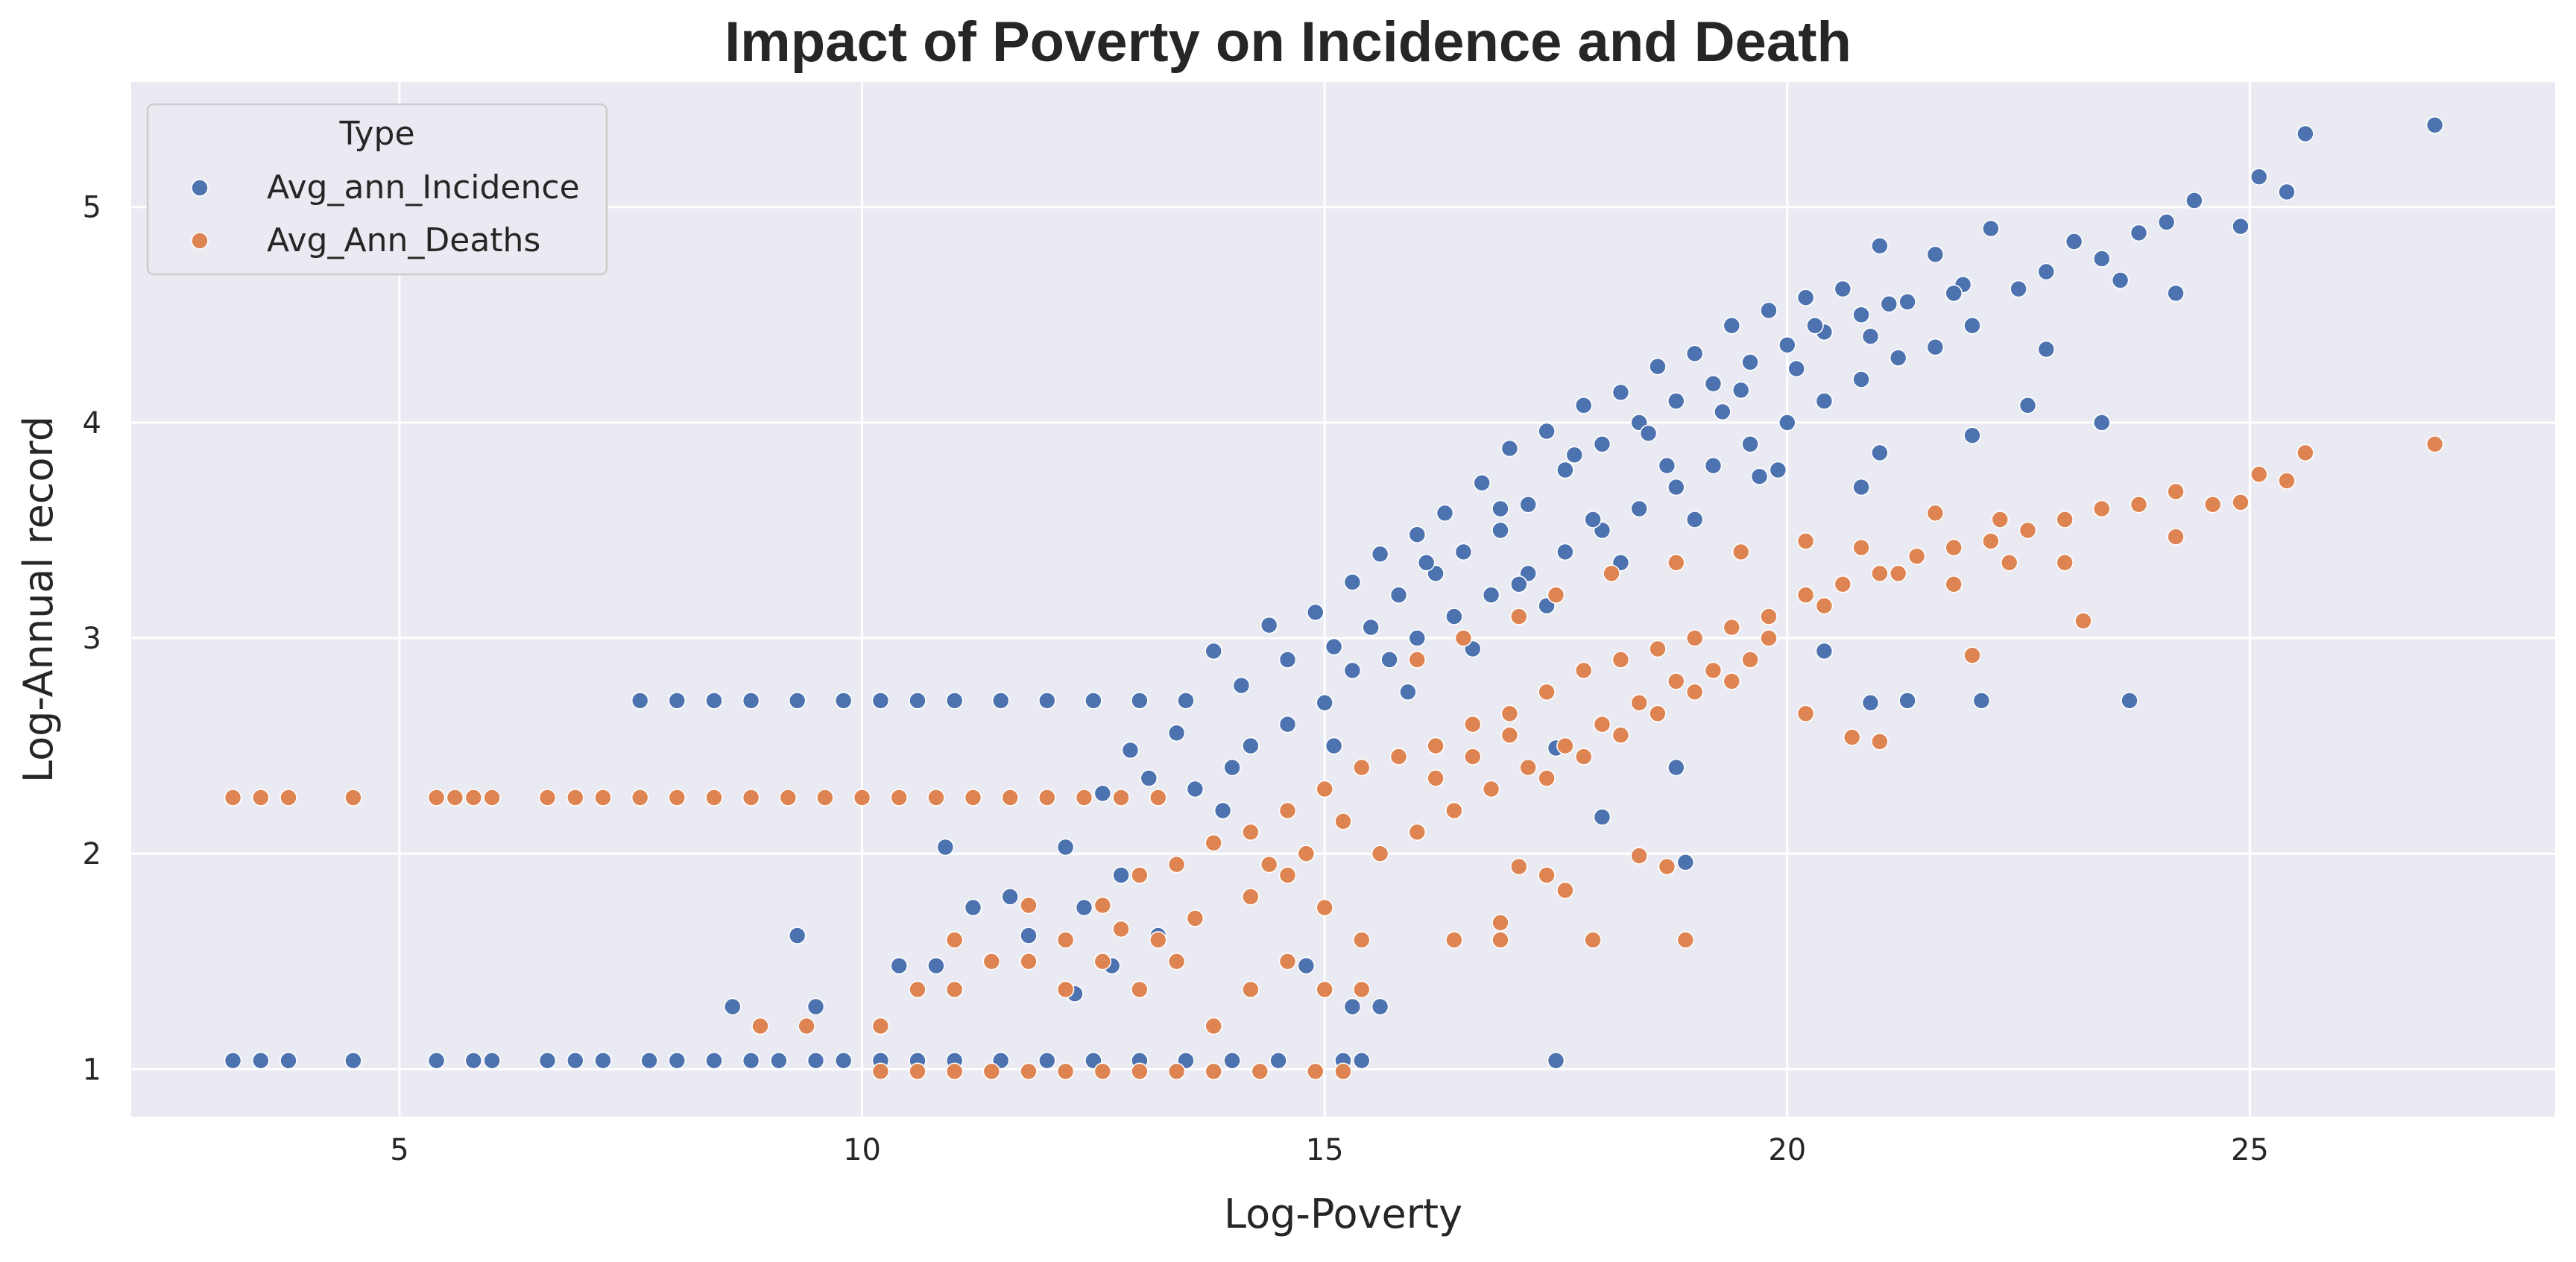 This screenshot has width=2576, height=1262. Describe the element at coordinates (1325, 1150) in the screenshot. I see `x-tick-label: 15` at that location.